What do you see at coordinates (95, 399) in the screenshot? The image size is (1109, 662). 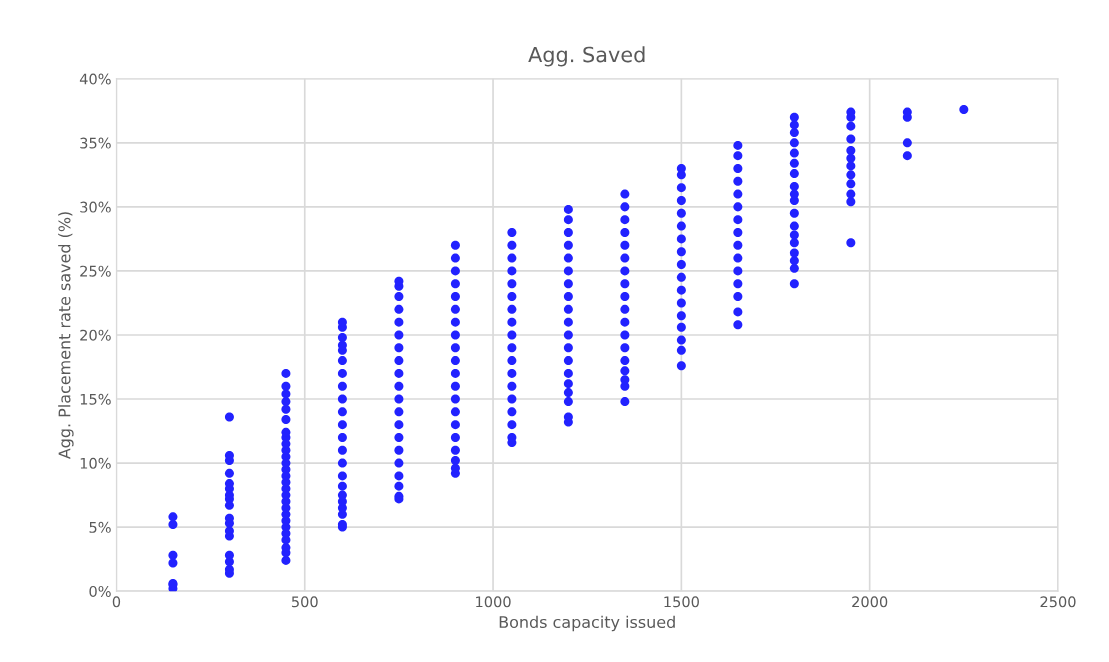 I see `y-tick-label: 15%` at bounding box center [95, 399].